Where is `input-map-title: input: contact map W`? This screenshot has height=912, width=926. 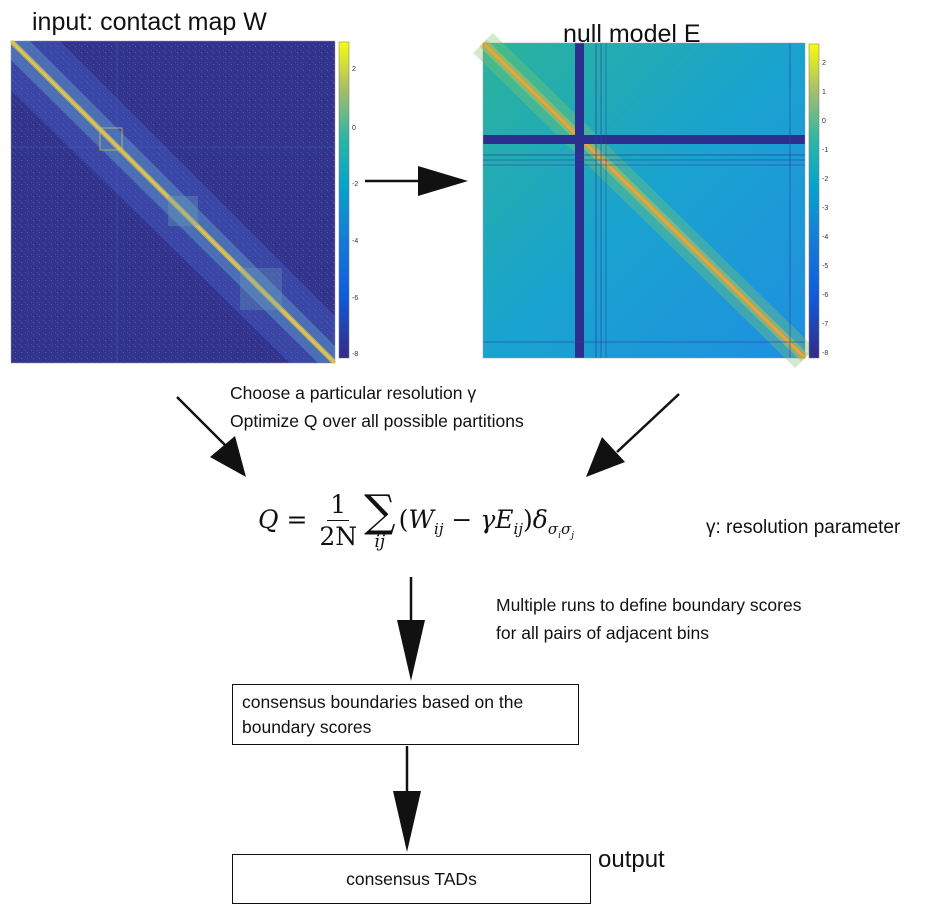
input-map-title: input: contact map W is located at coordinates (149, 22).